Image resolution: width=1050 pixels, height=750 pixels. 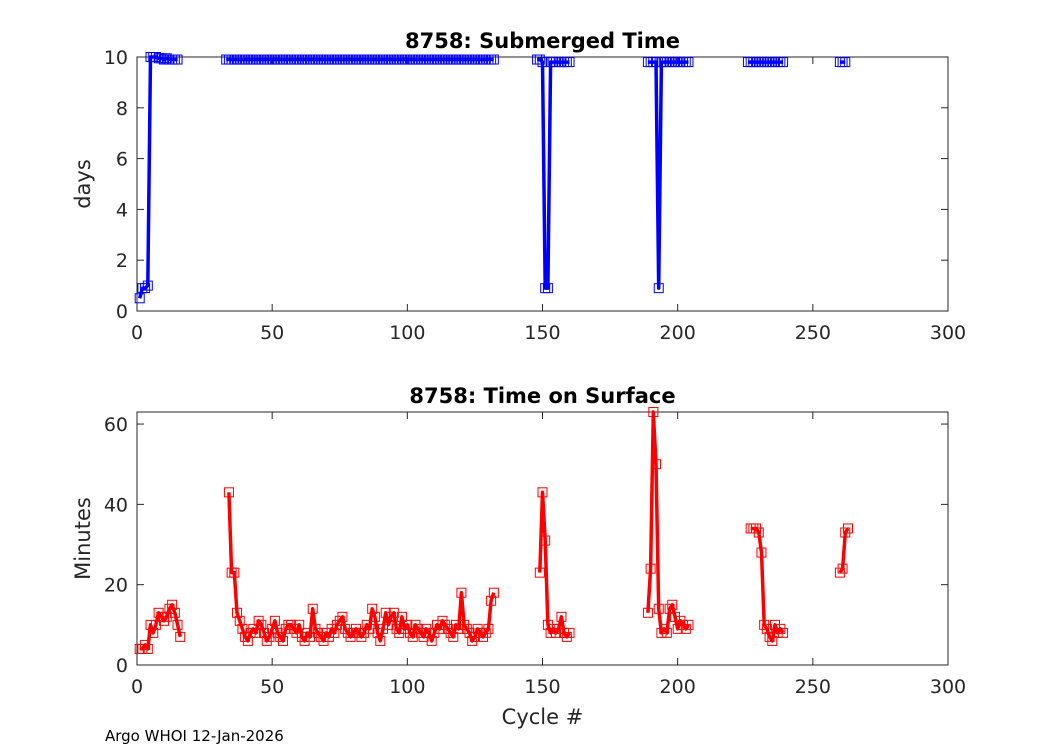 I want to click on y-tick-label: 8, so click(x=122, y=109).